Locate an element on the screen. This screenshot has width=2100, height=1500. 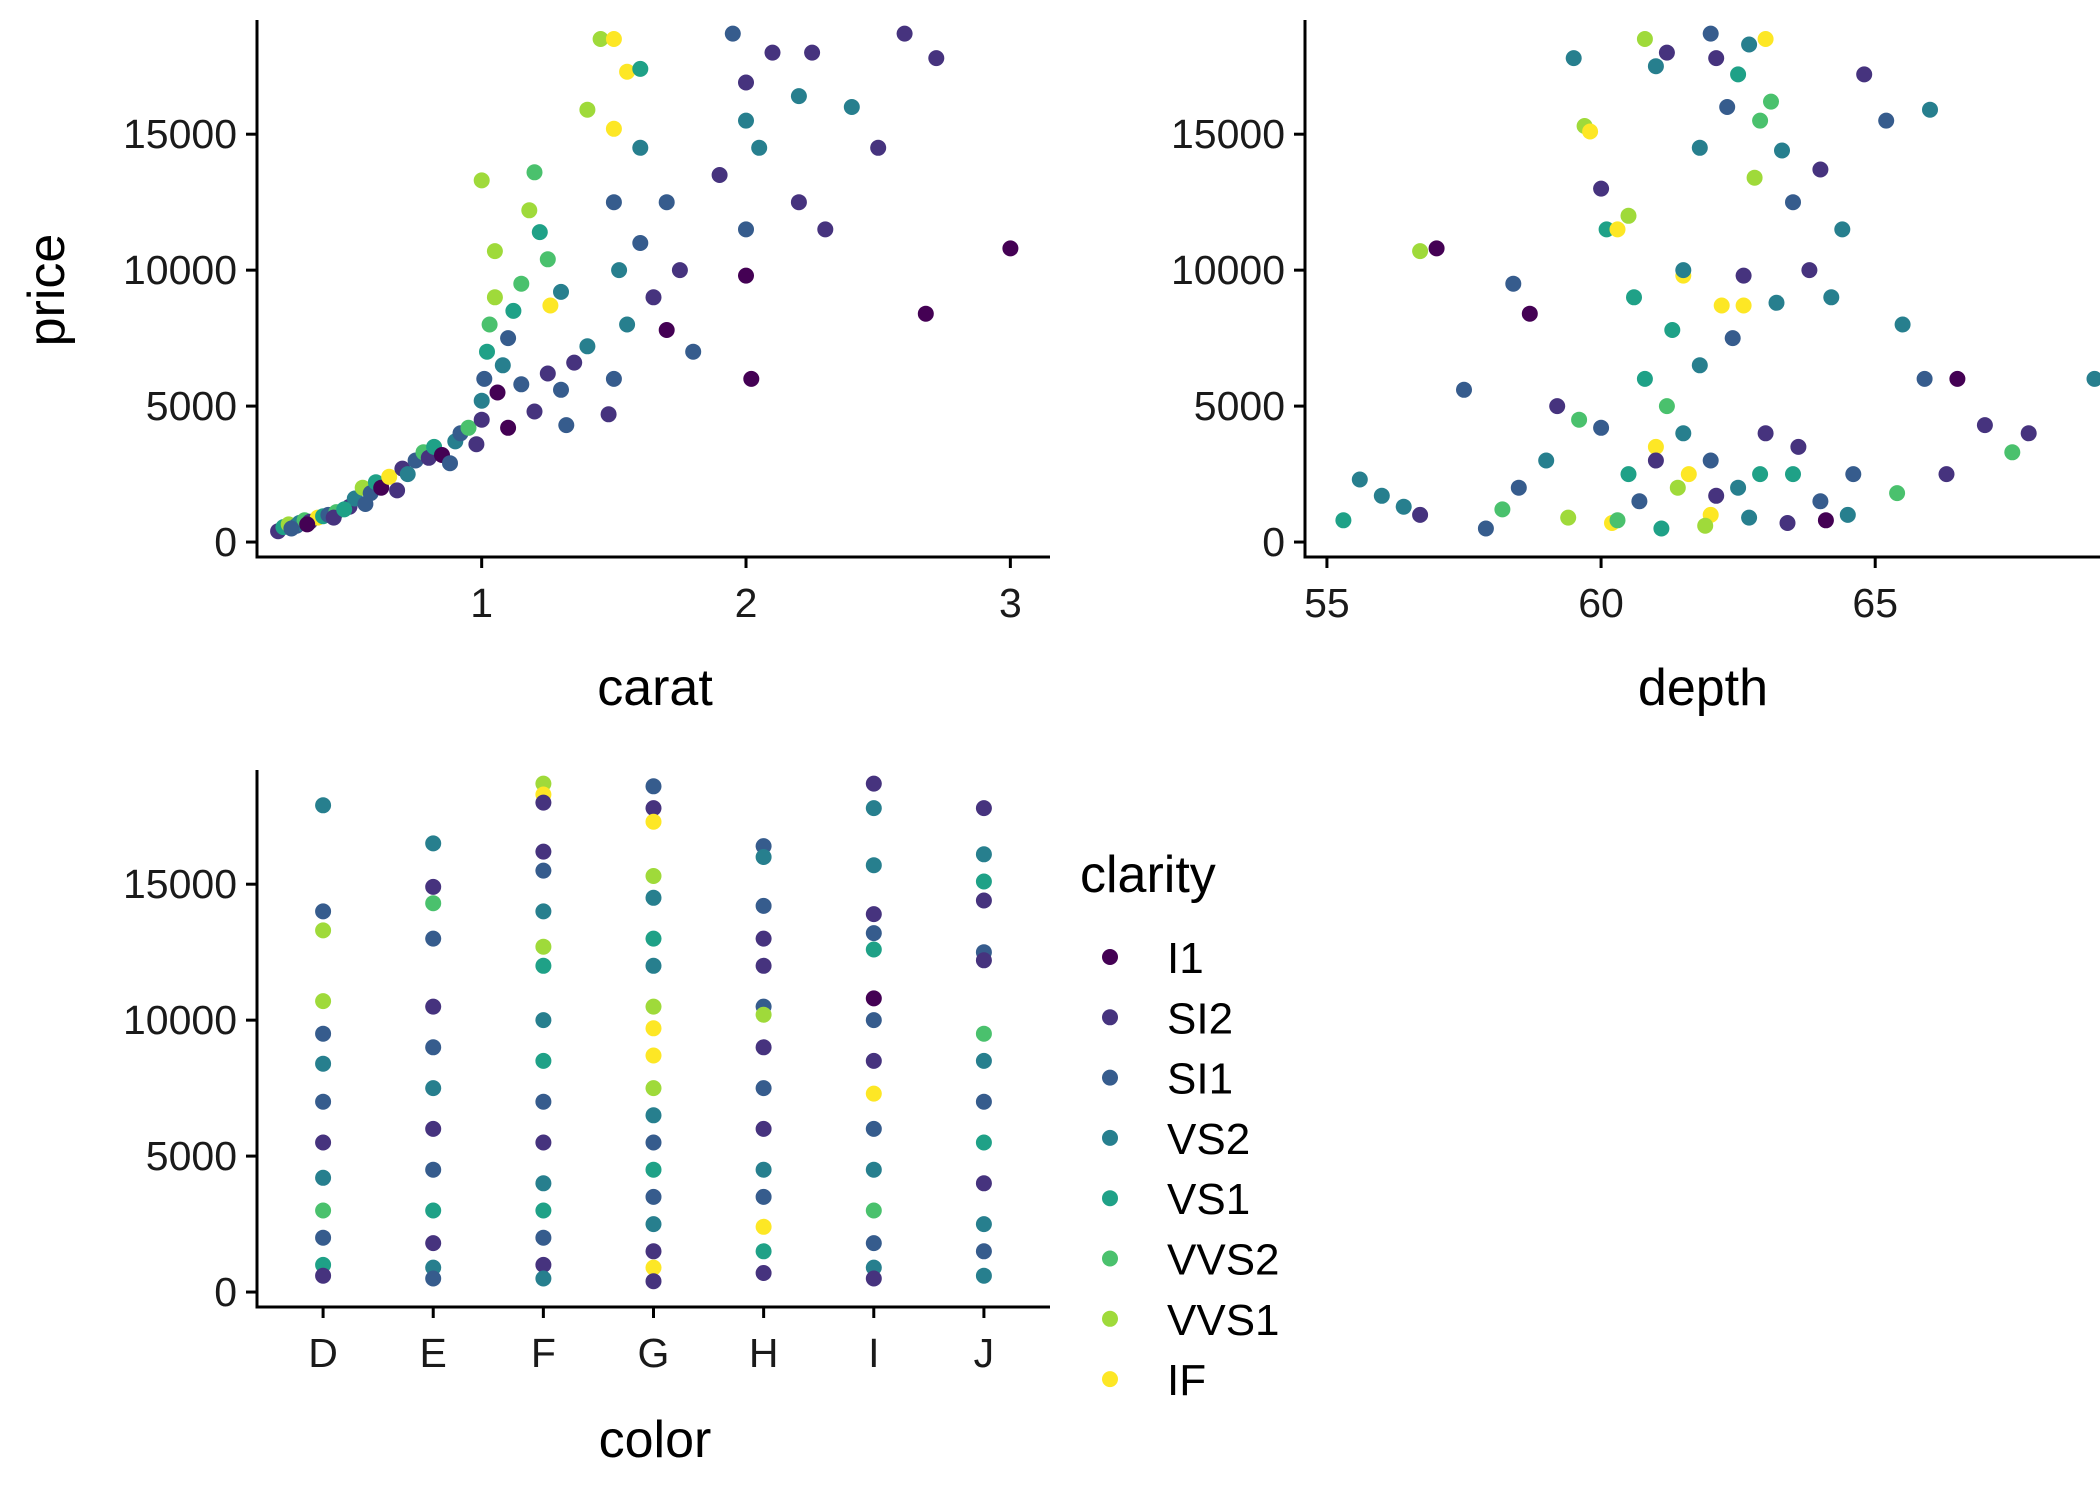
legend-label: VVS1 is located at coordinates (1223, 1320).